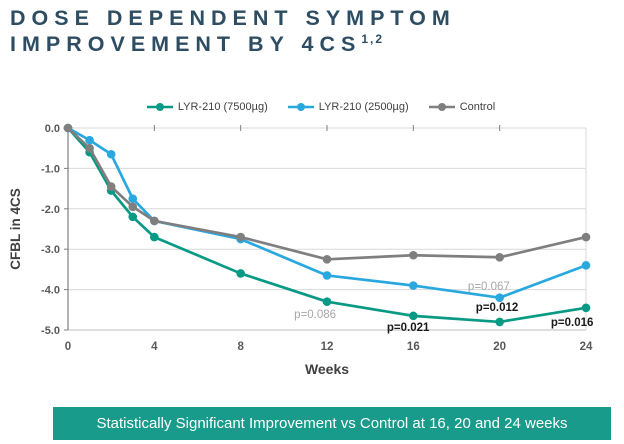 The height and width of the screenshot is (444, 624). Describe the element at coordinates (15, 229) in the screenshot. I see `y-axis-title: CFBL in 4CS` at that location.